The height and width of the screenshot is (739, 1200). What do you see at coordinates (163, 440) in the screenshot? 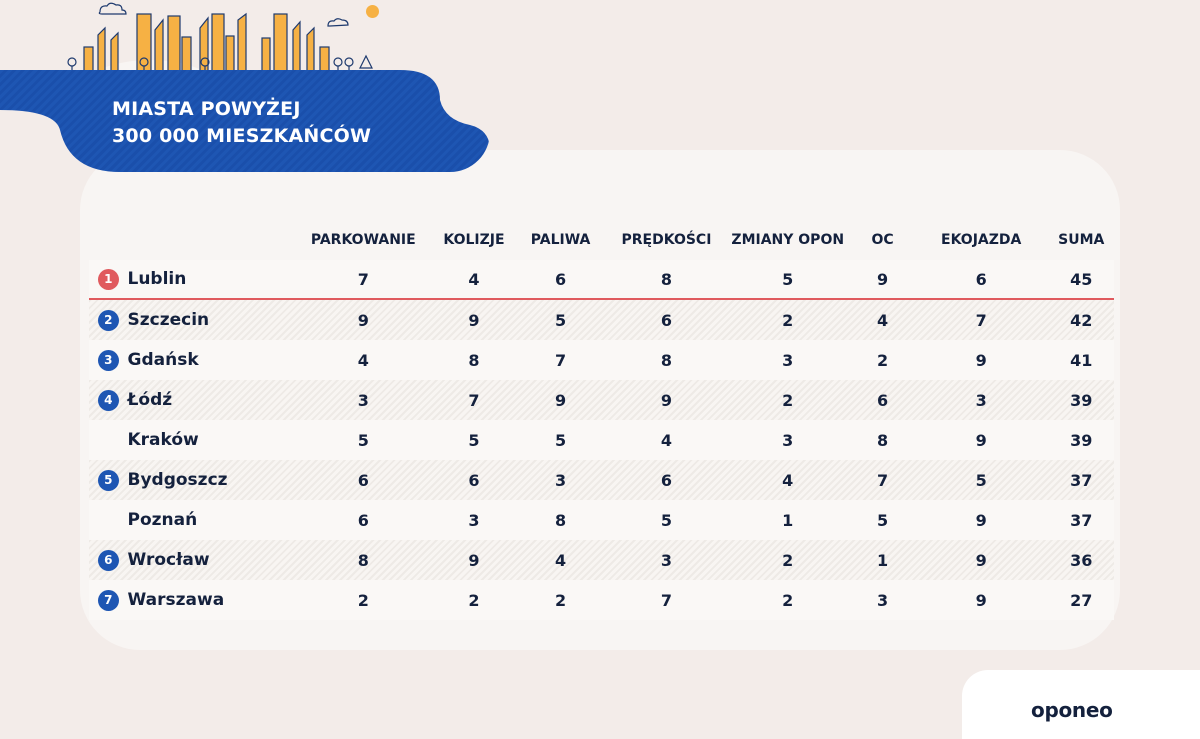
I see `city-name: Kraków` at bounding box center [163, 440].